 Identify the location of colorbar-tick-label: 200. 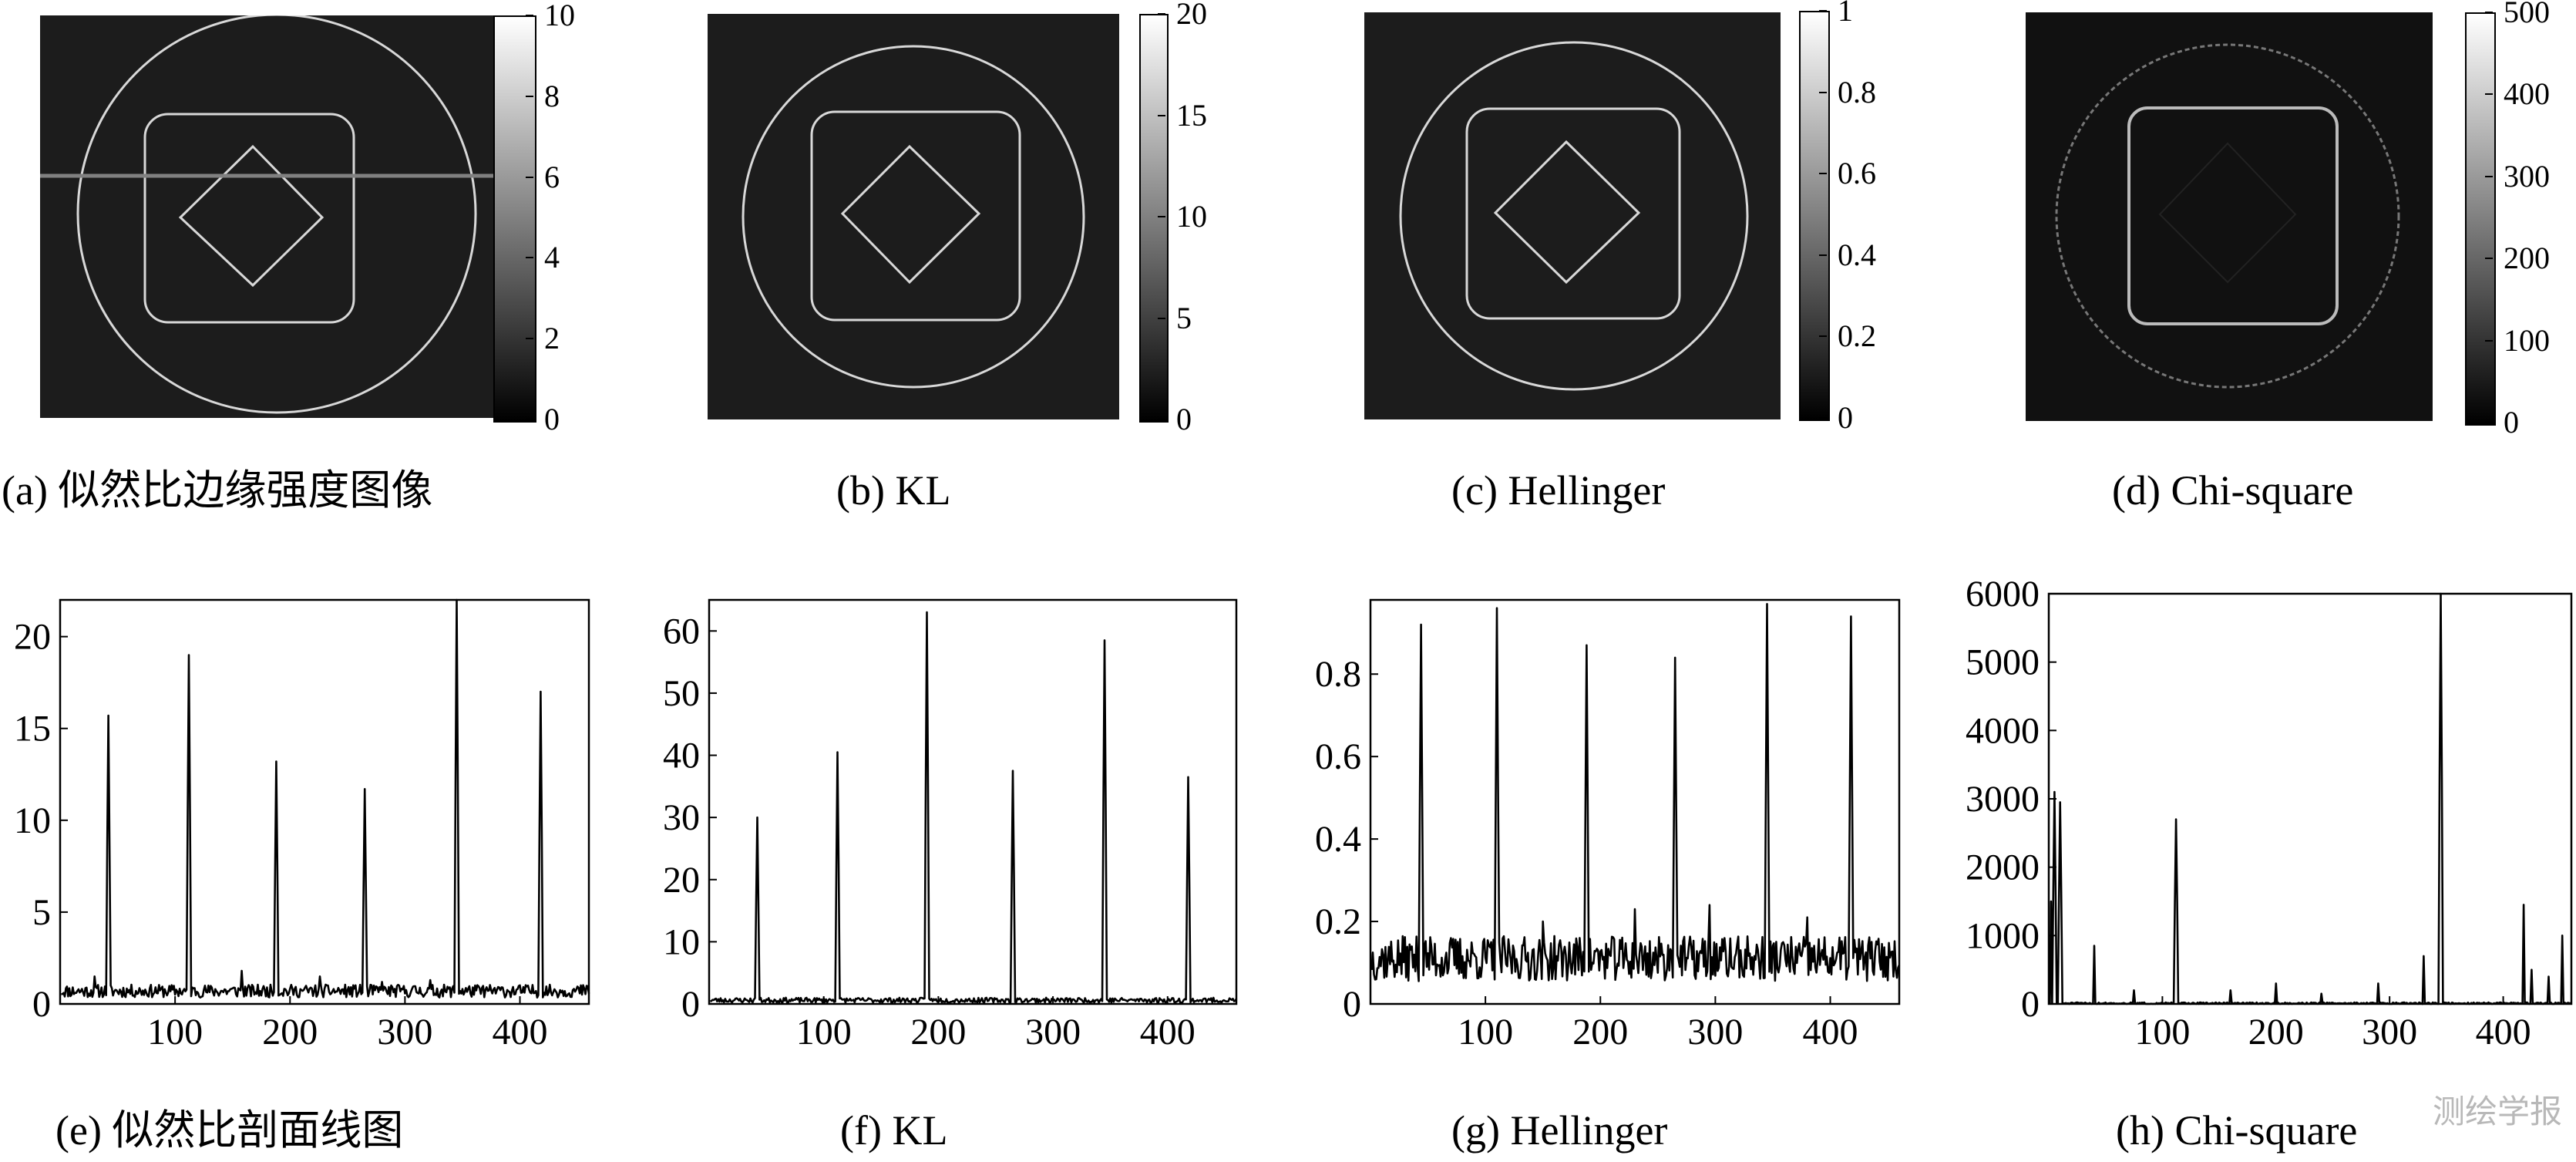
(2527, 258).